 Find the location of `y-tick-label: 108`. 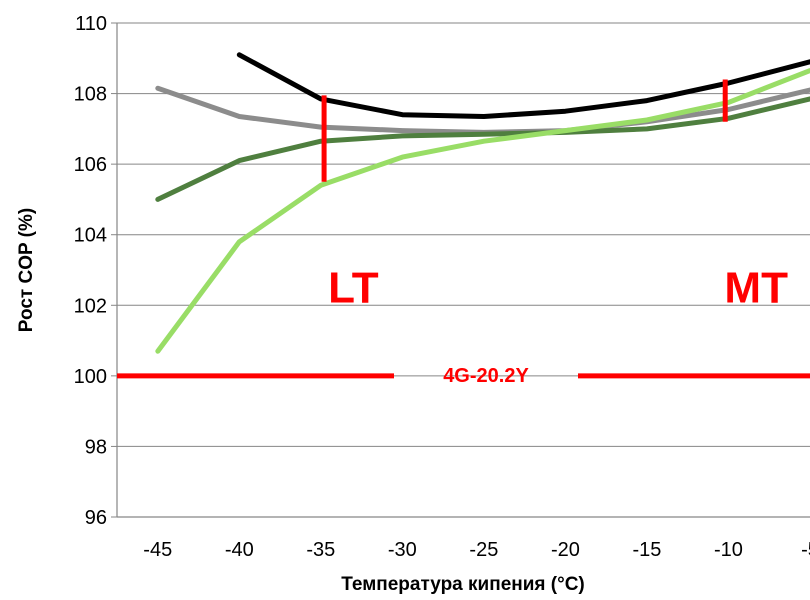

y-tick-label: 108 is located at coordinates (90, 95).